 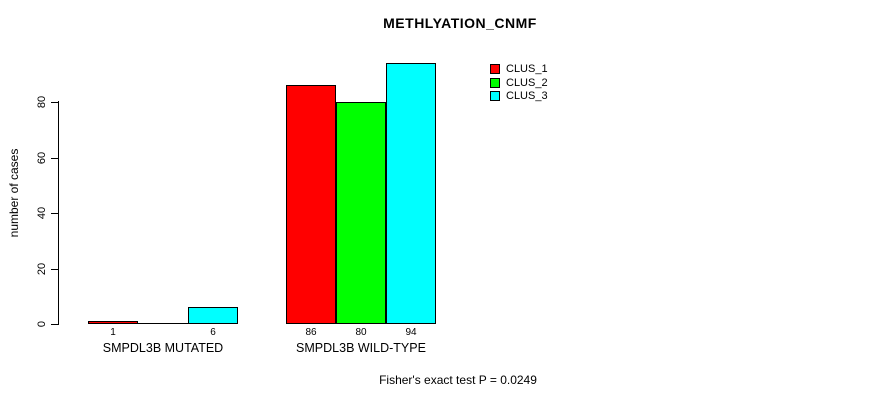 What do you see at coordinates (361, 332) in the screenshot?
I see `bar-value-label: 80` at bounding box center [361, 332].